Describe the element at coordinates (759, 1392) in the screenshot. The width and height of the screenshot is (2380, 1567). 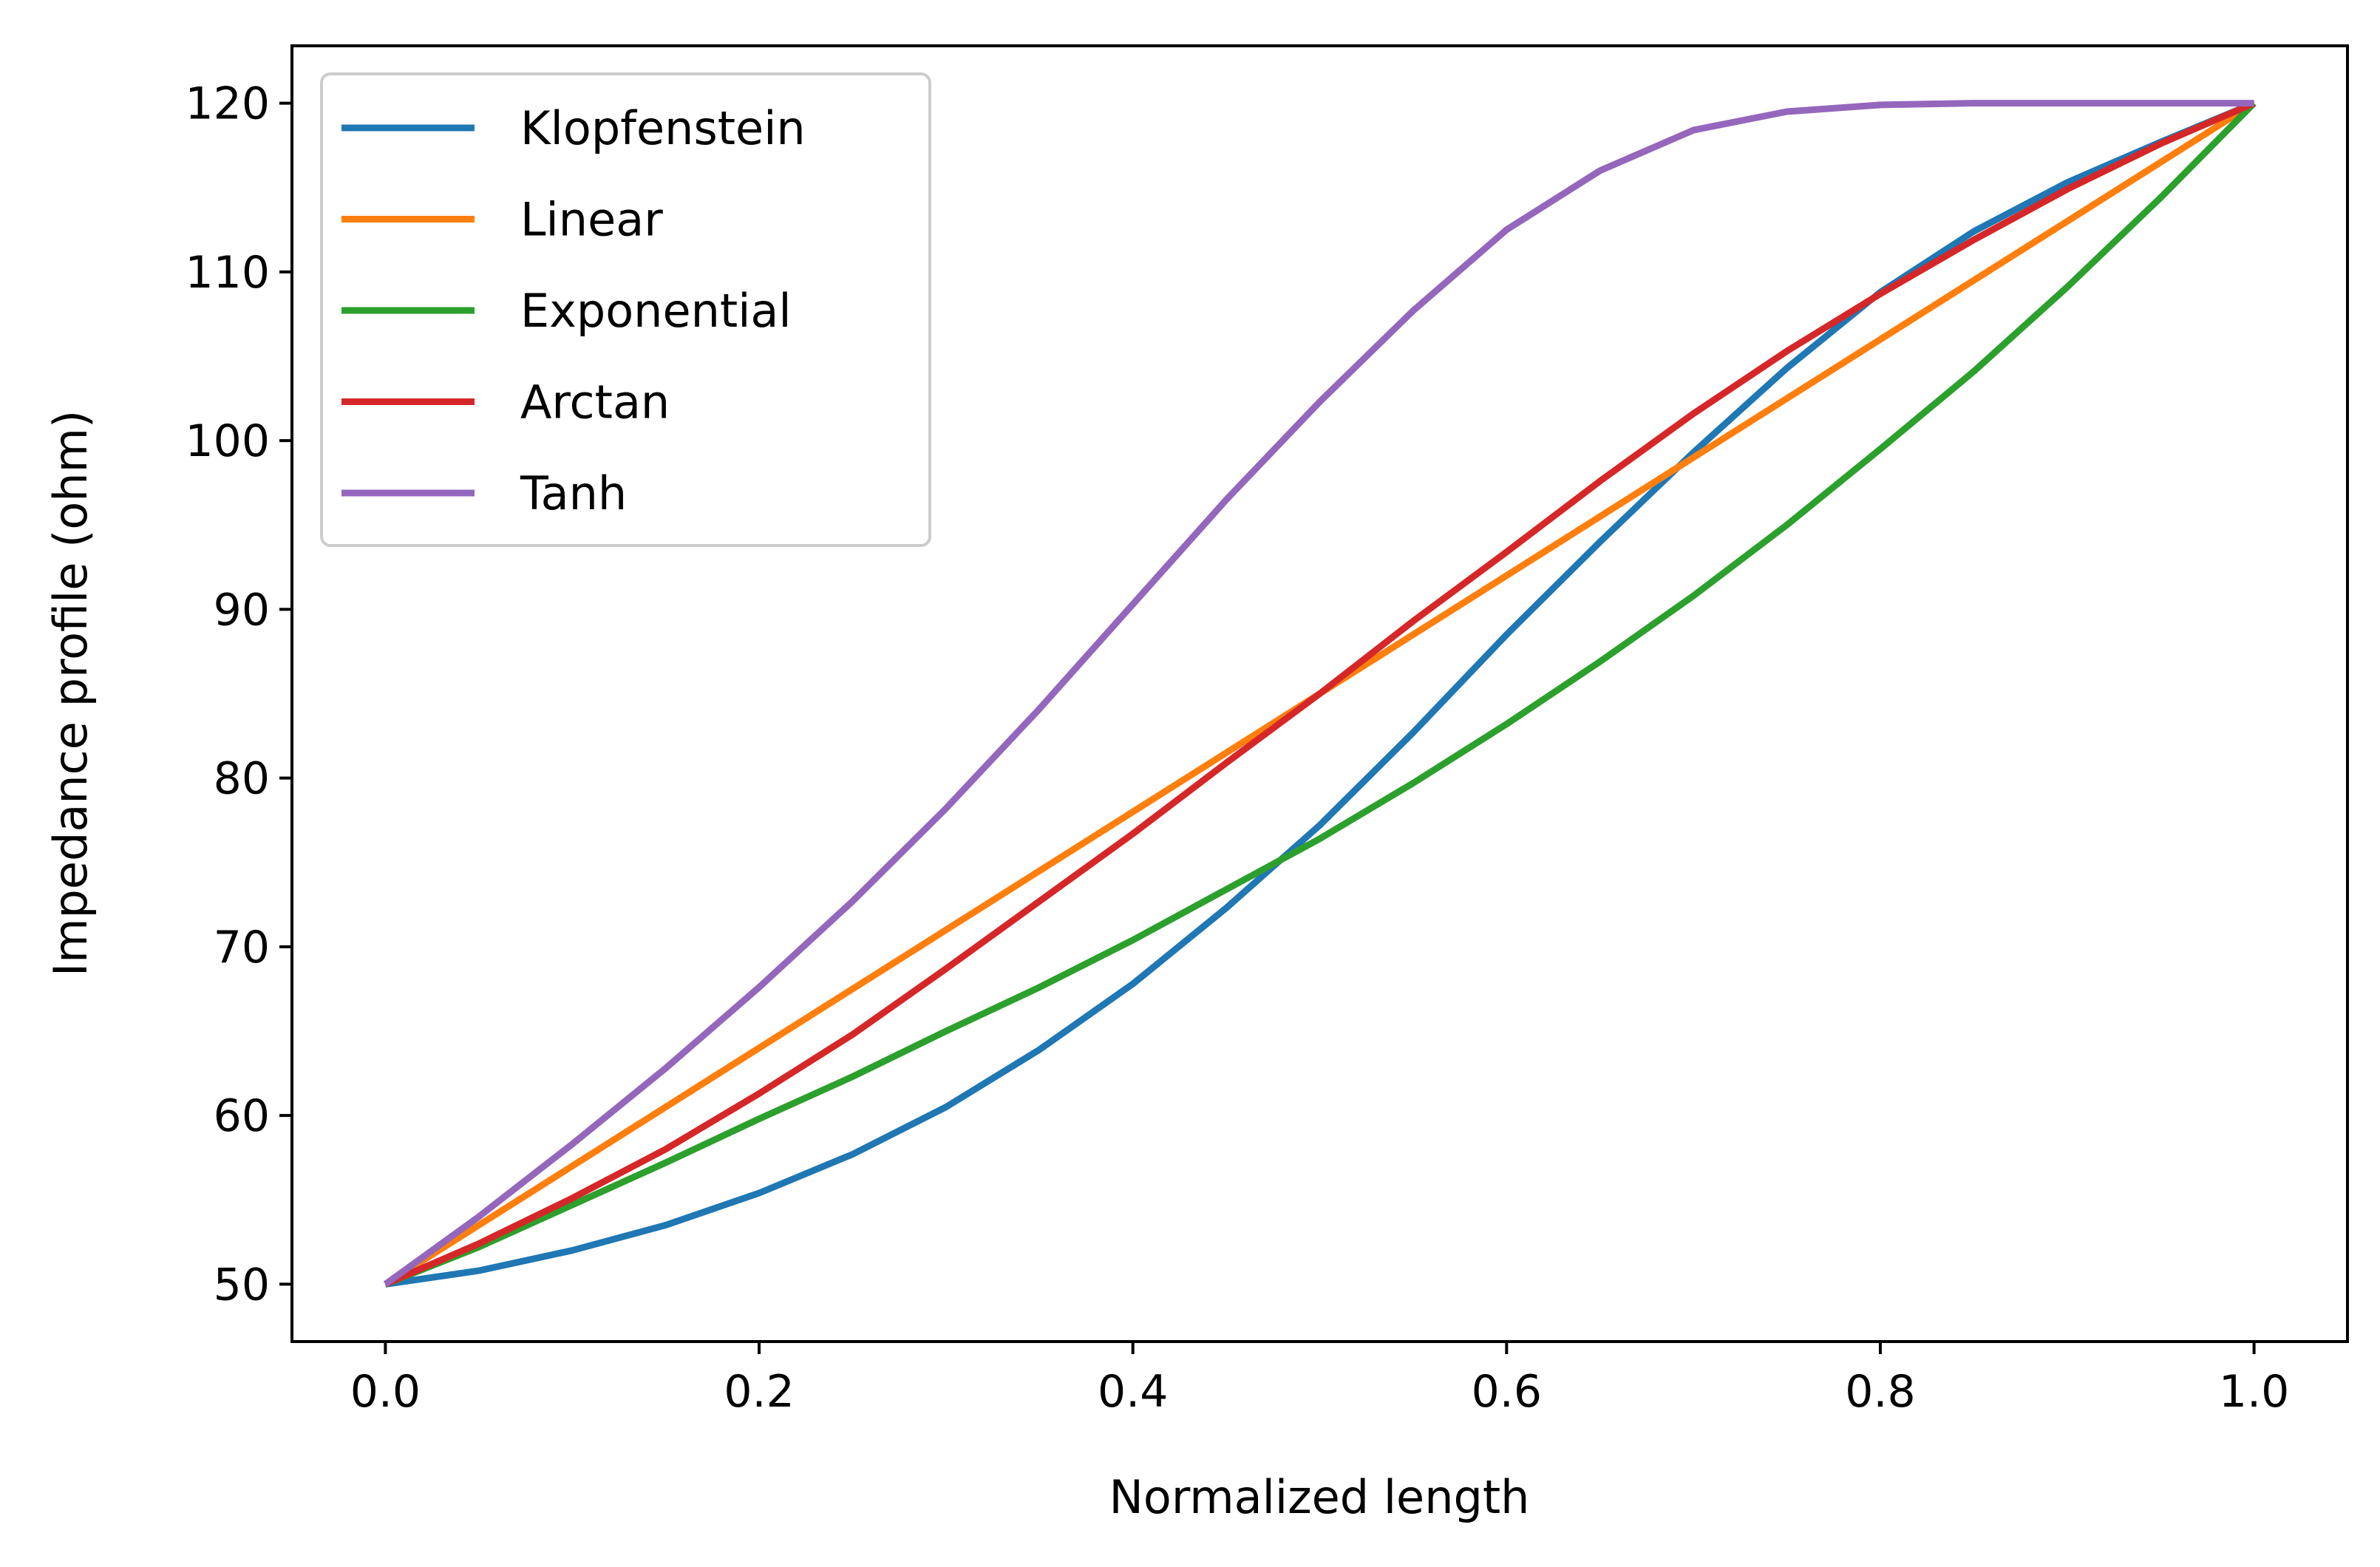
I see `x-tick-label: 0.2` at that location.